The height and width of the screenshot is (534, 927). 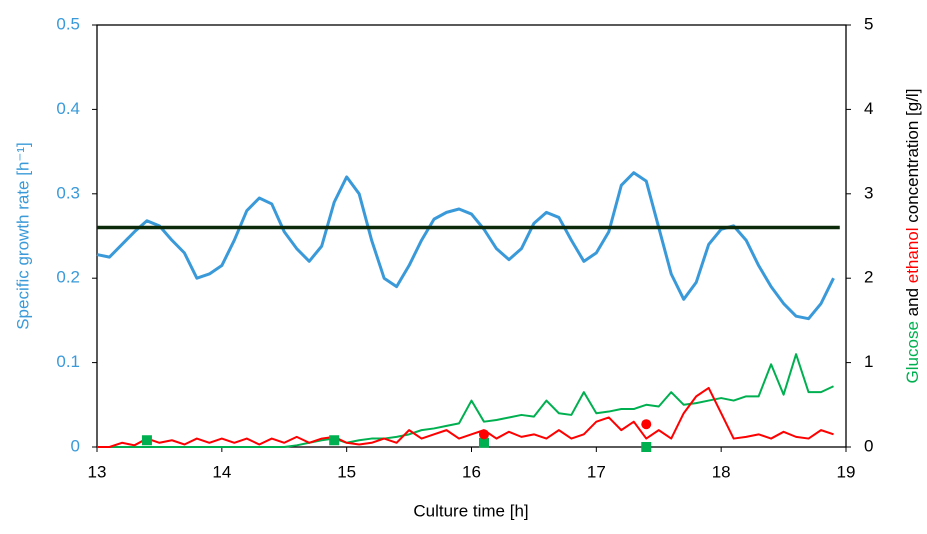 I want to click on y2-axis-label-part: Glucose, so click(x=912, y=352).